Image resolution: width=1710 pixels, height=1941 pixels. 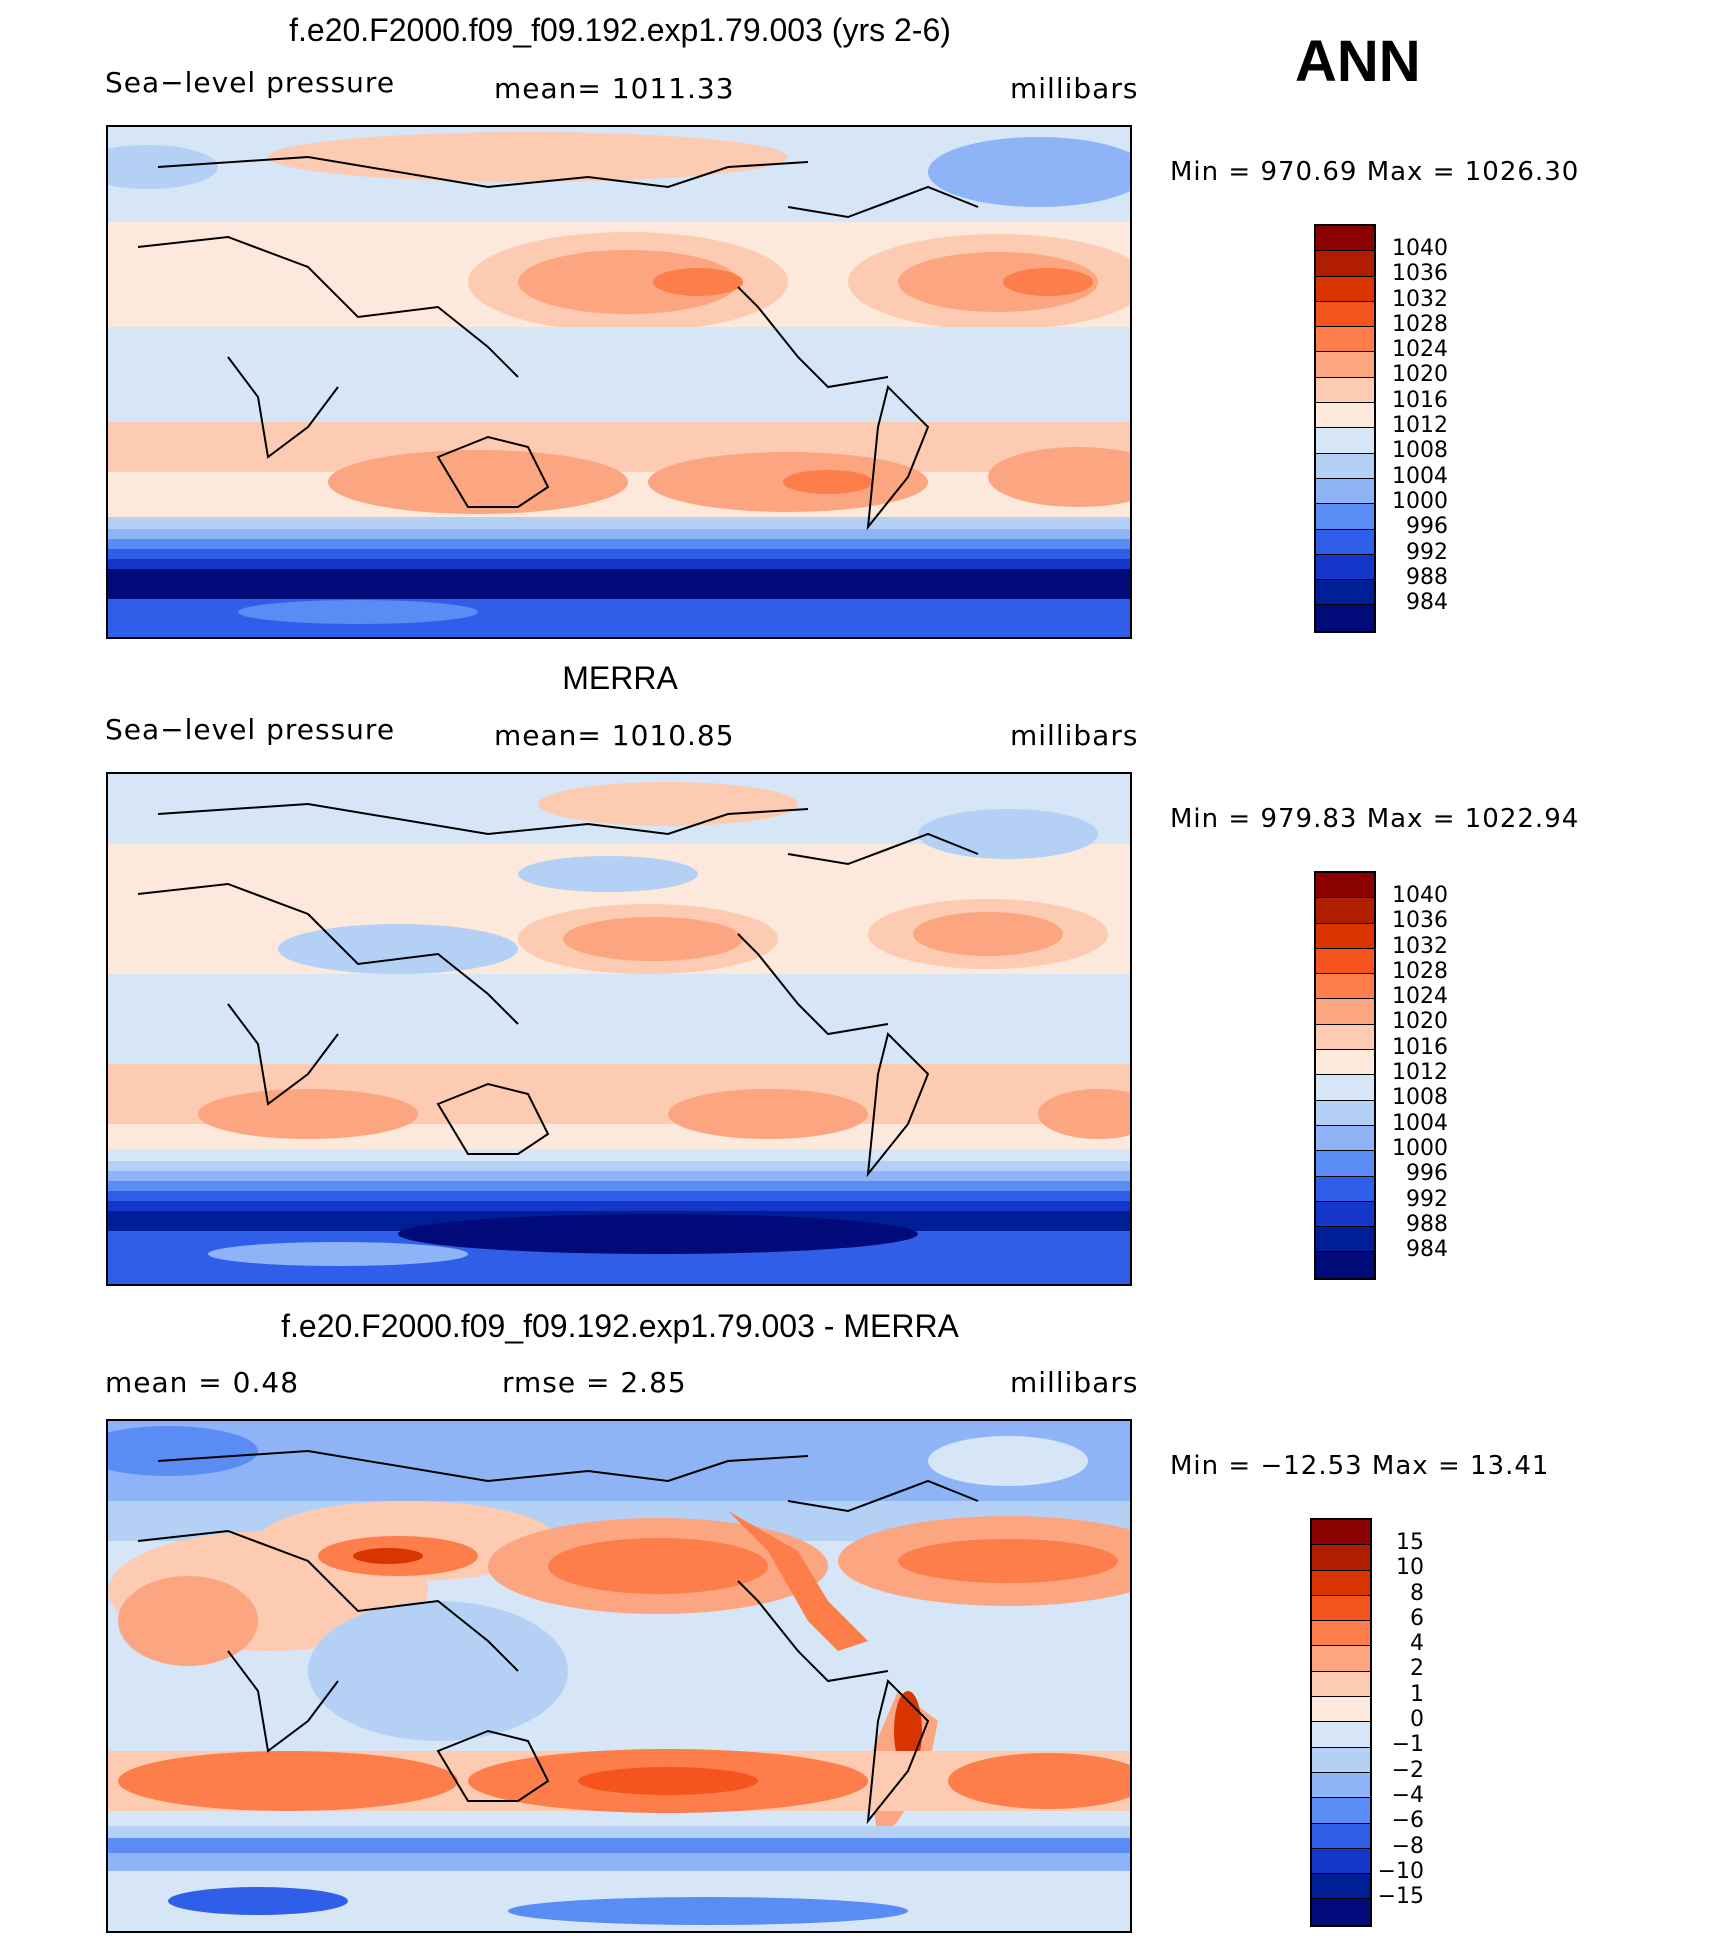 What do you see at coordinates (388, 1556) in the screenshot?
I see `tibet-positive-core` at bounding box center [388, 1556].